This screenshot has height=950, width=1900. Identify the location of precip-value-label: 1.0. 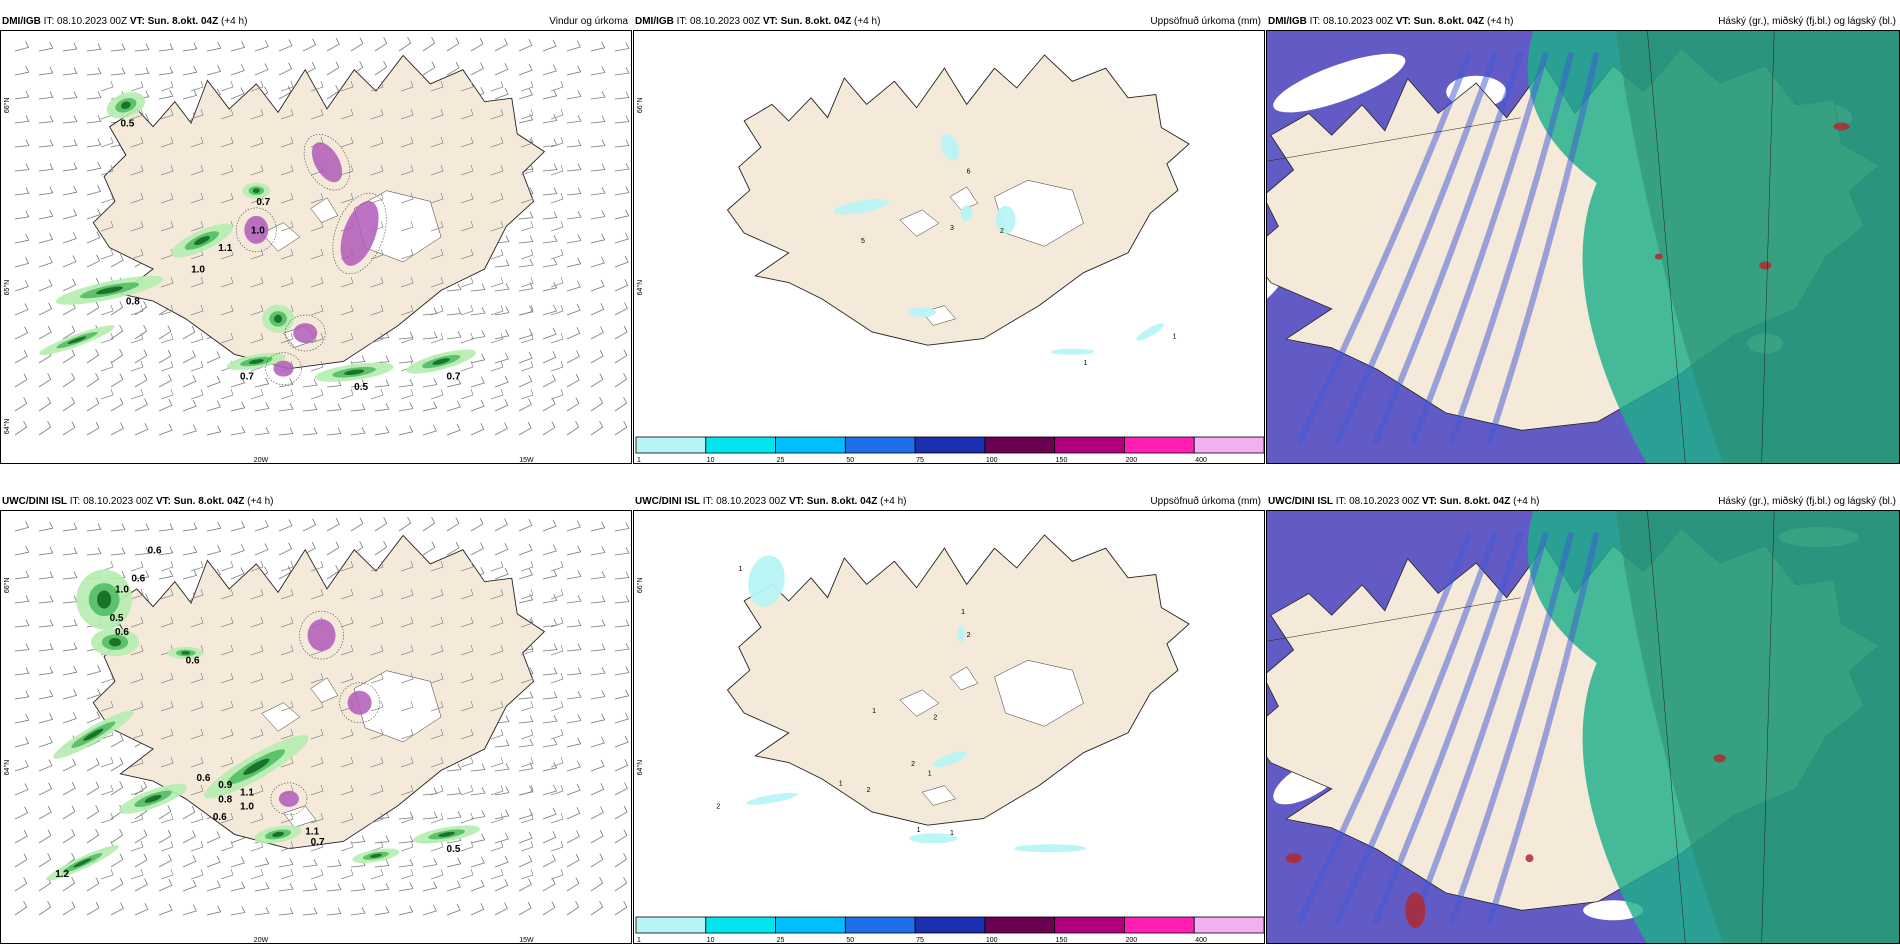
(258, 230).